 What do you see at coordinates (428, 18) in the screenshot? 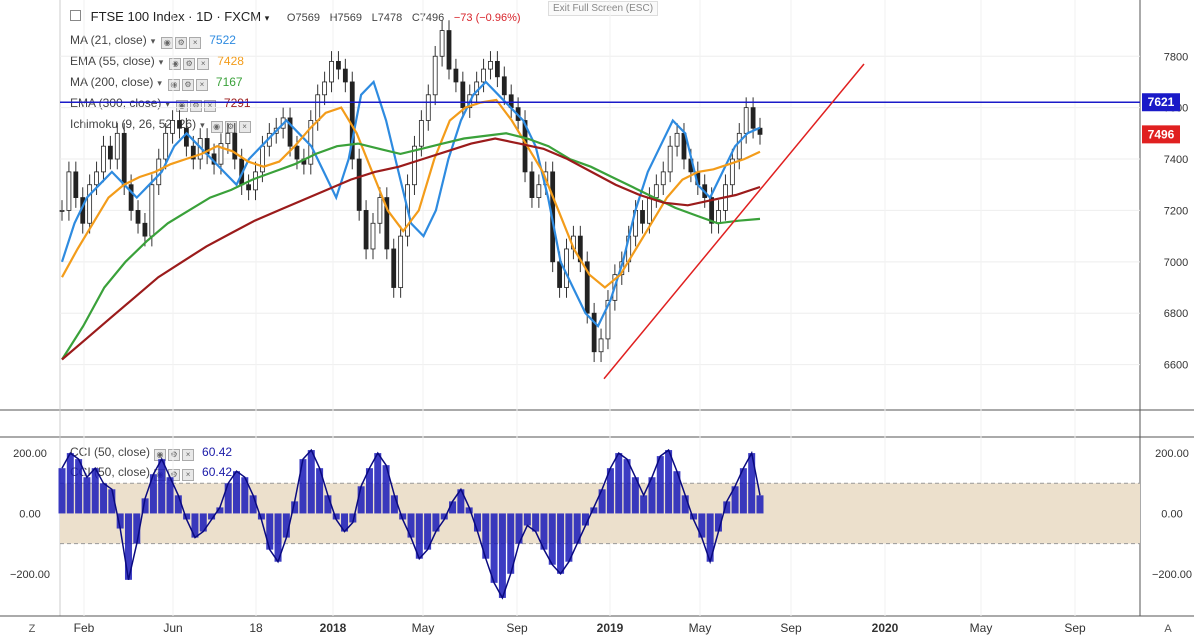
I see `ohlc-close: C7496` at bounding box center [428, 18].